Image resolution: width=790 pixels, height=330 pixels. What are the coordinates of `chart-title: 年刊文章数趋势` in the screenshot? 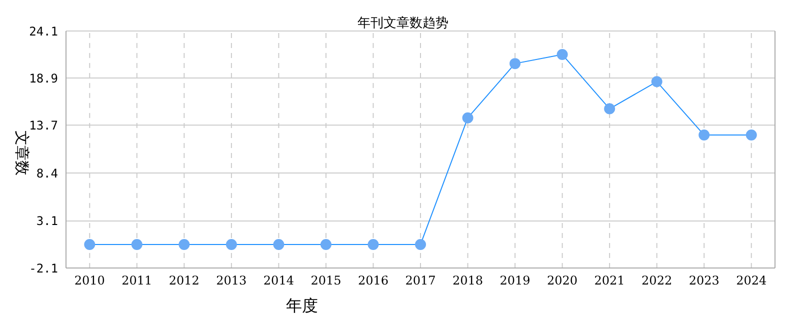 It's located at (403, 23).